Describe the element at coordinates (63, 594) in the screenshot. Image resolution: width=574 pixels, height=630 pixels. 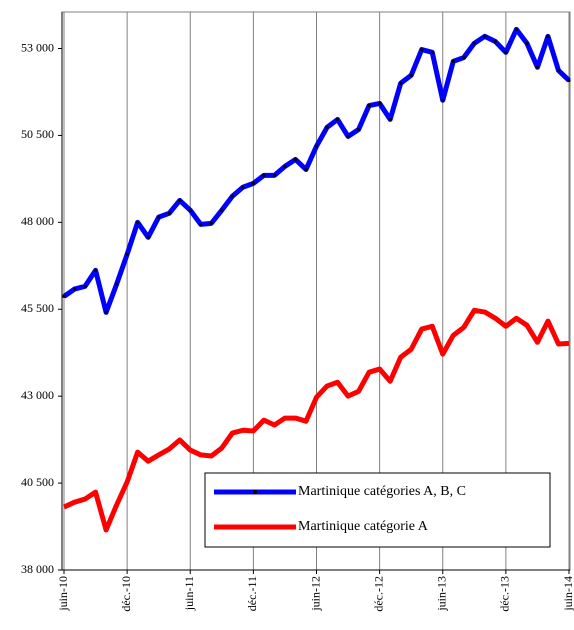
I see `x-tick-label: juin-10` at that location.